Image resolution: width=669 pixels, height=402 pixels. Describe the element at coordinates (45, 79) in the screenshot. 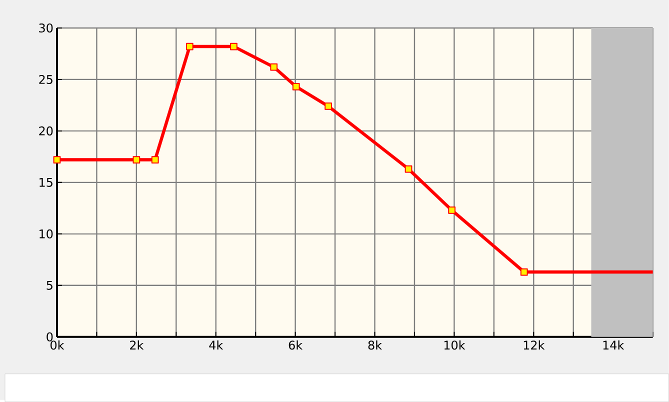

I see `y-tick-label: 25` at that location.